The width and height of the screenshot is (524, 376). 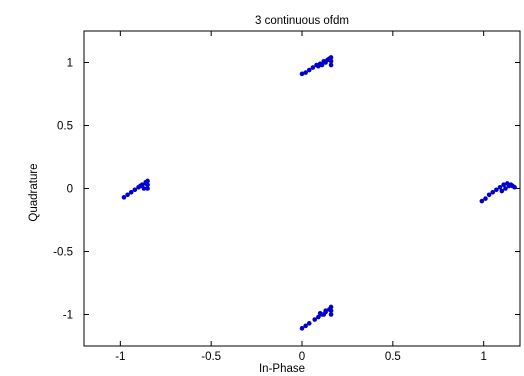 I want to click on y-tick-label: 0.5, so click(x=65, y=127).